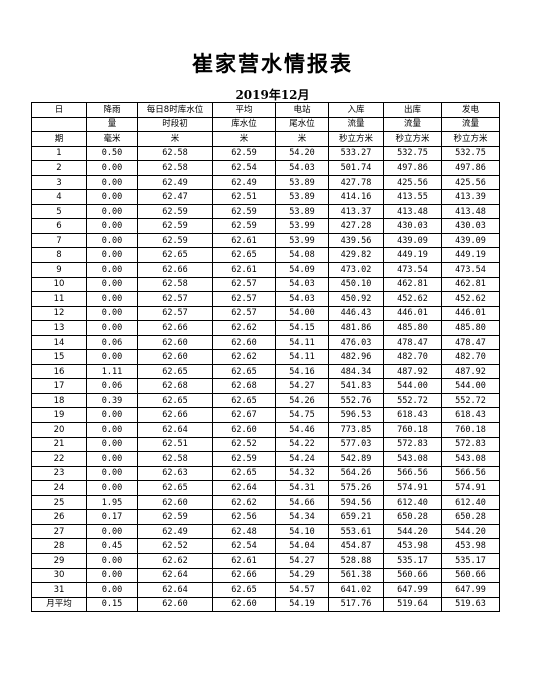 The height and width of the screenshot is (674, 545). I want to click on data-cell: 574.91, so click(412, 488).